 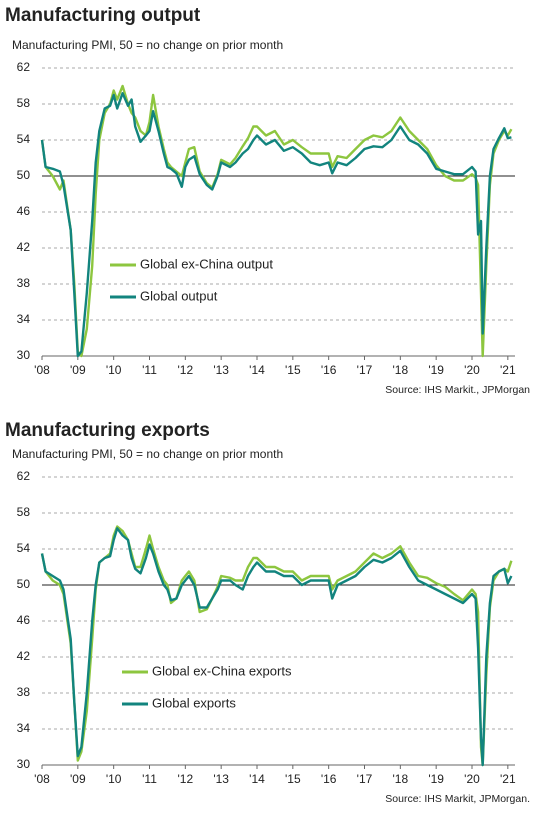 What do you see at coordinates (206, 263) in the screenshot?
I see `legend-label: Global ex-China output` at bounding box center [206, 263].